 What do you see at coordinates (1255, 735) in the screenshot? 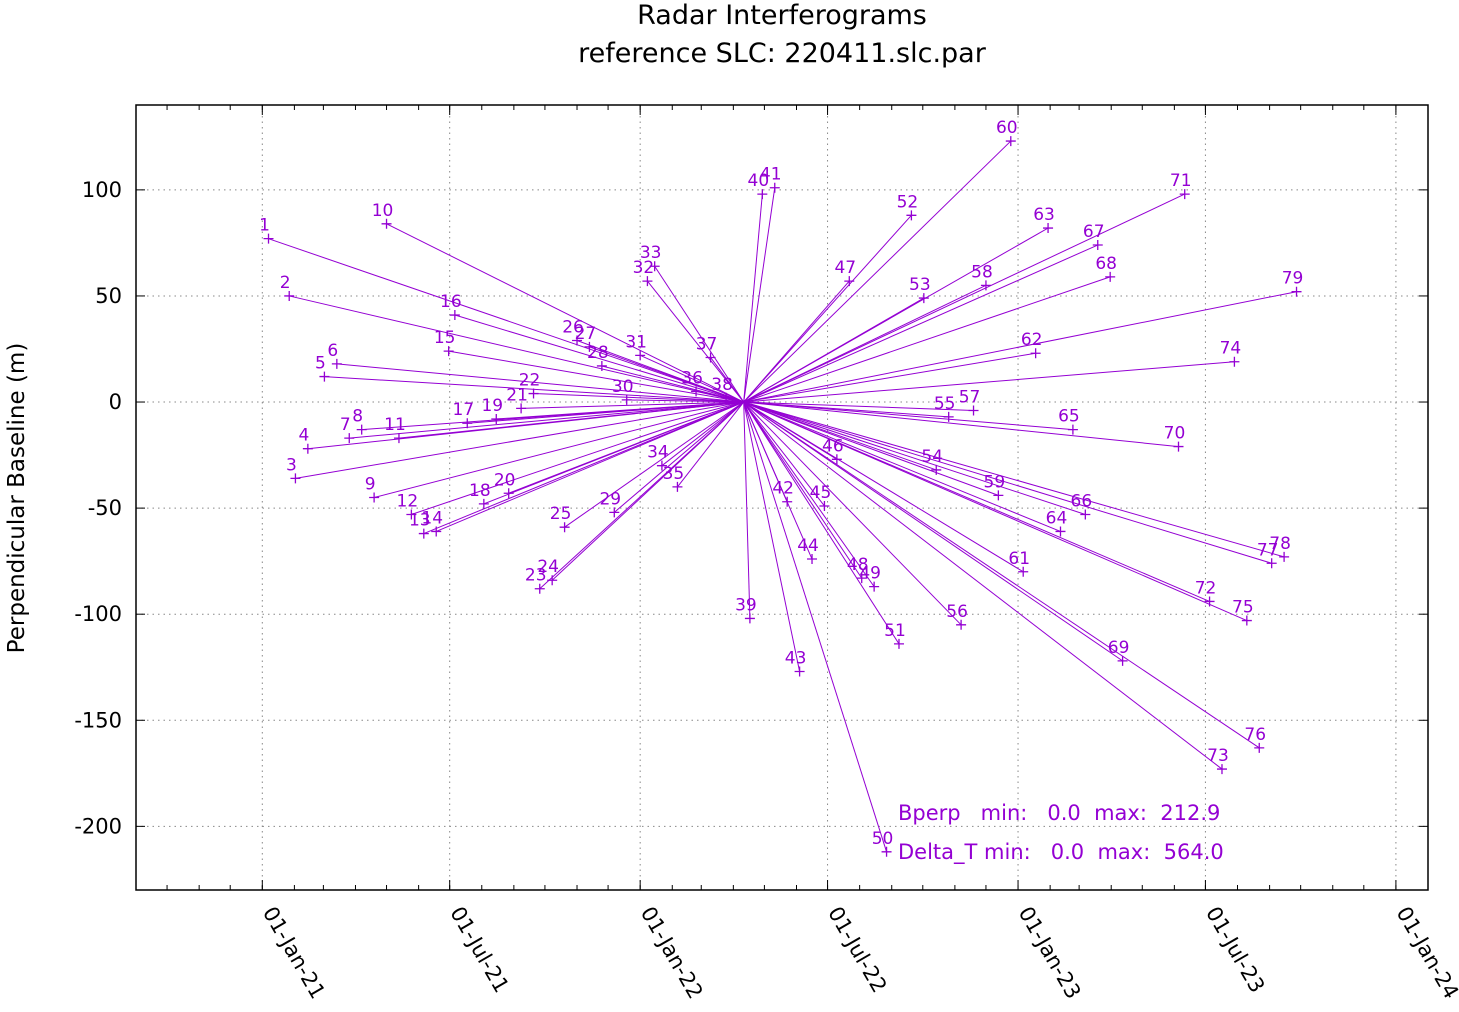
I see `acquisition-label: 76` at bounding box center [1255, 735].